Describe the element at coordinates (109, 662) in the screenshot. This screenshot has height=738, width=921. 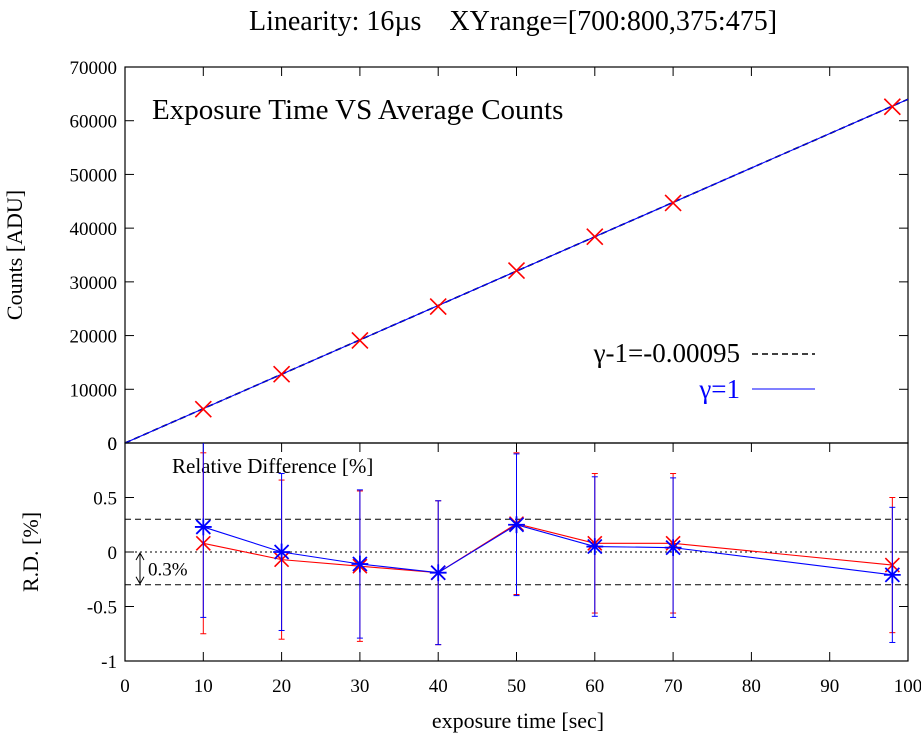
I see `y-tick-label: -1` at that location.